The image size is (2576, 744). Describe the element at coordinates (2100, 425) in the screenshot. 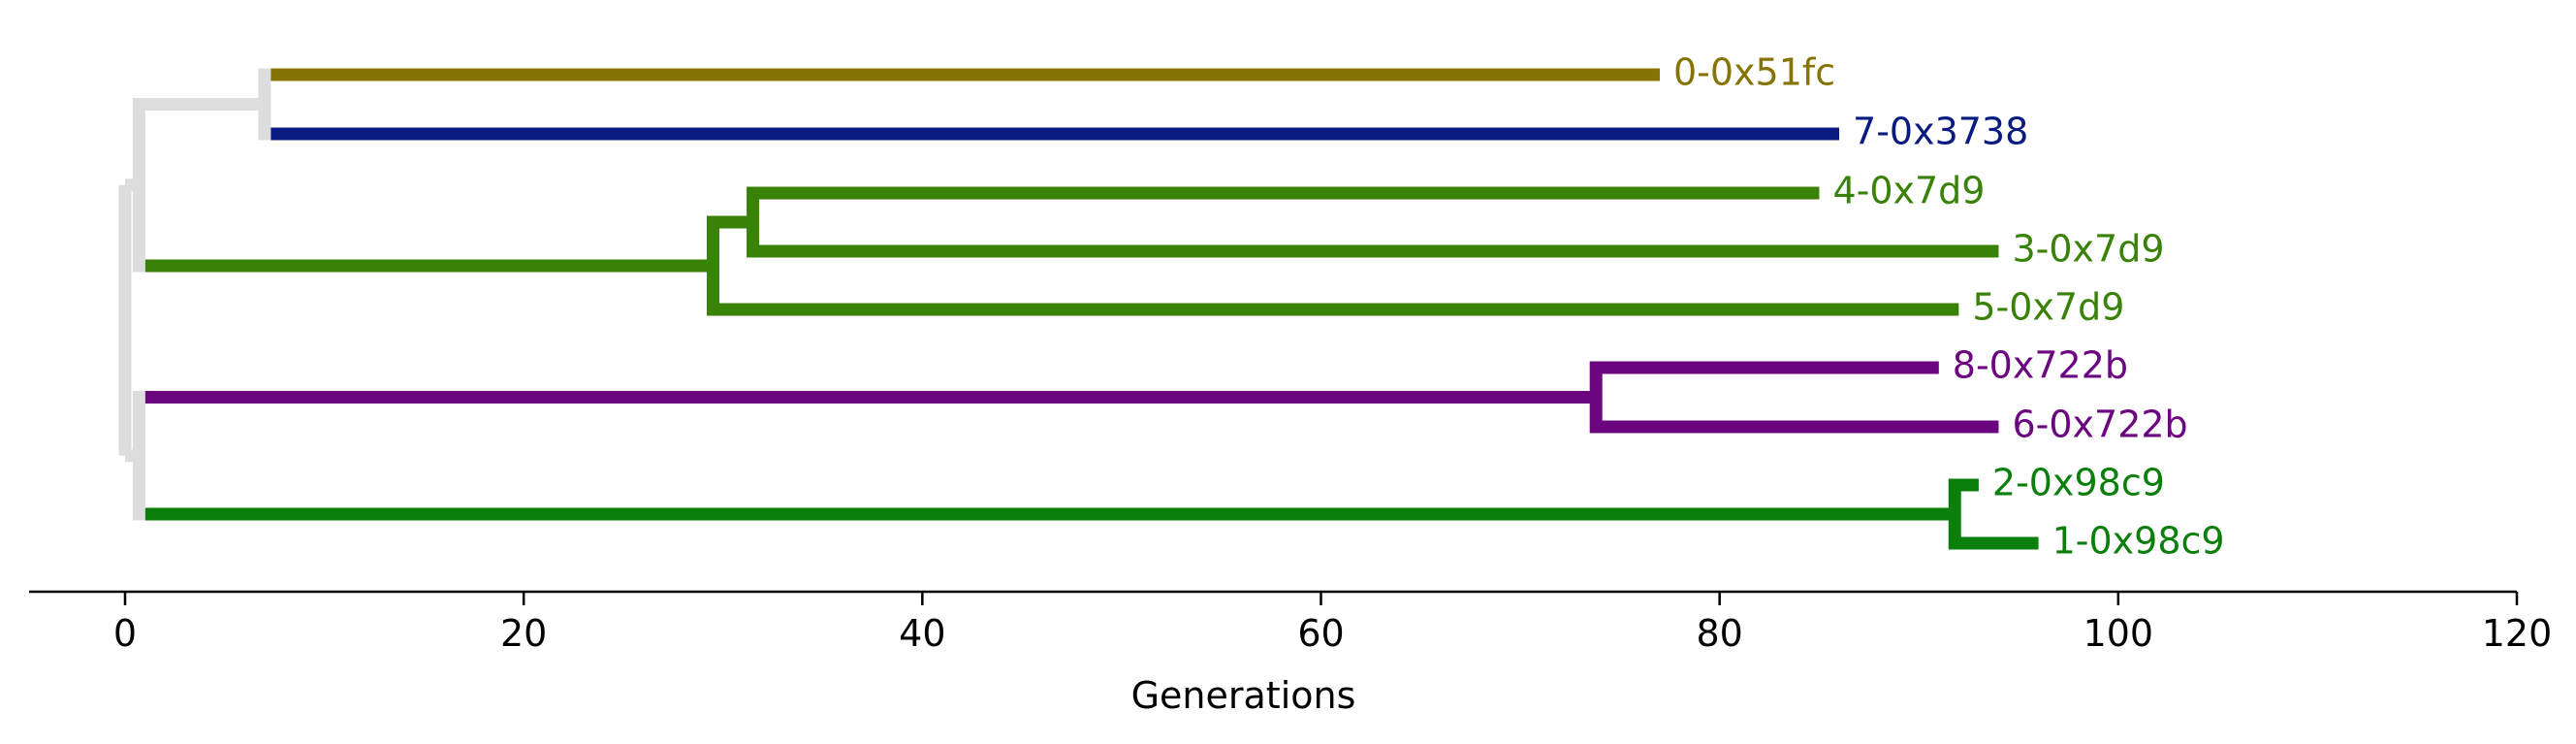

I see `leaf-label: 6-0x722b` at that location.